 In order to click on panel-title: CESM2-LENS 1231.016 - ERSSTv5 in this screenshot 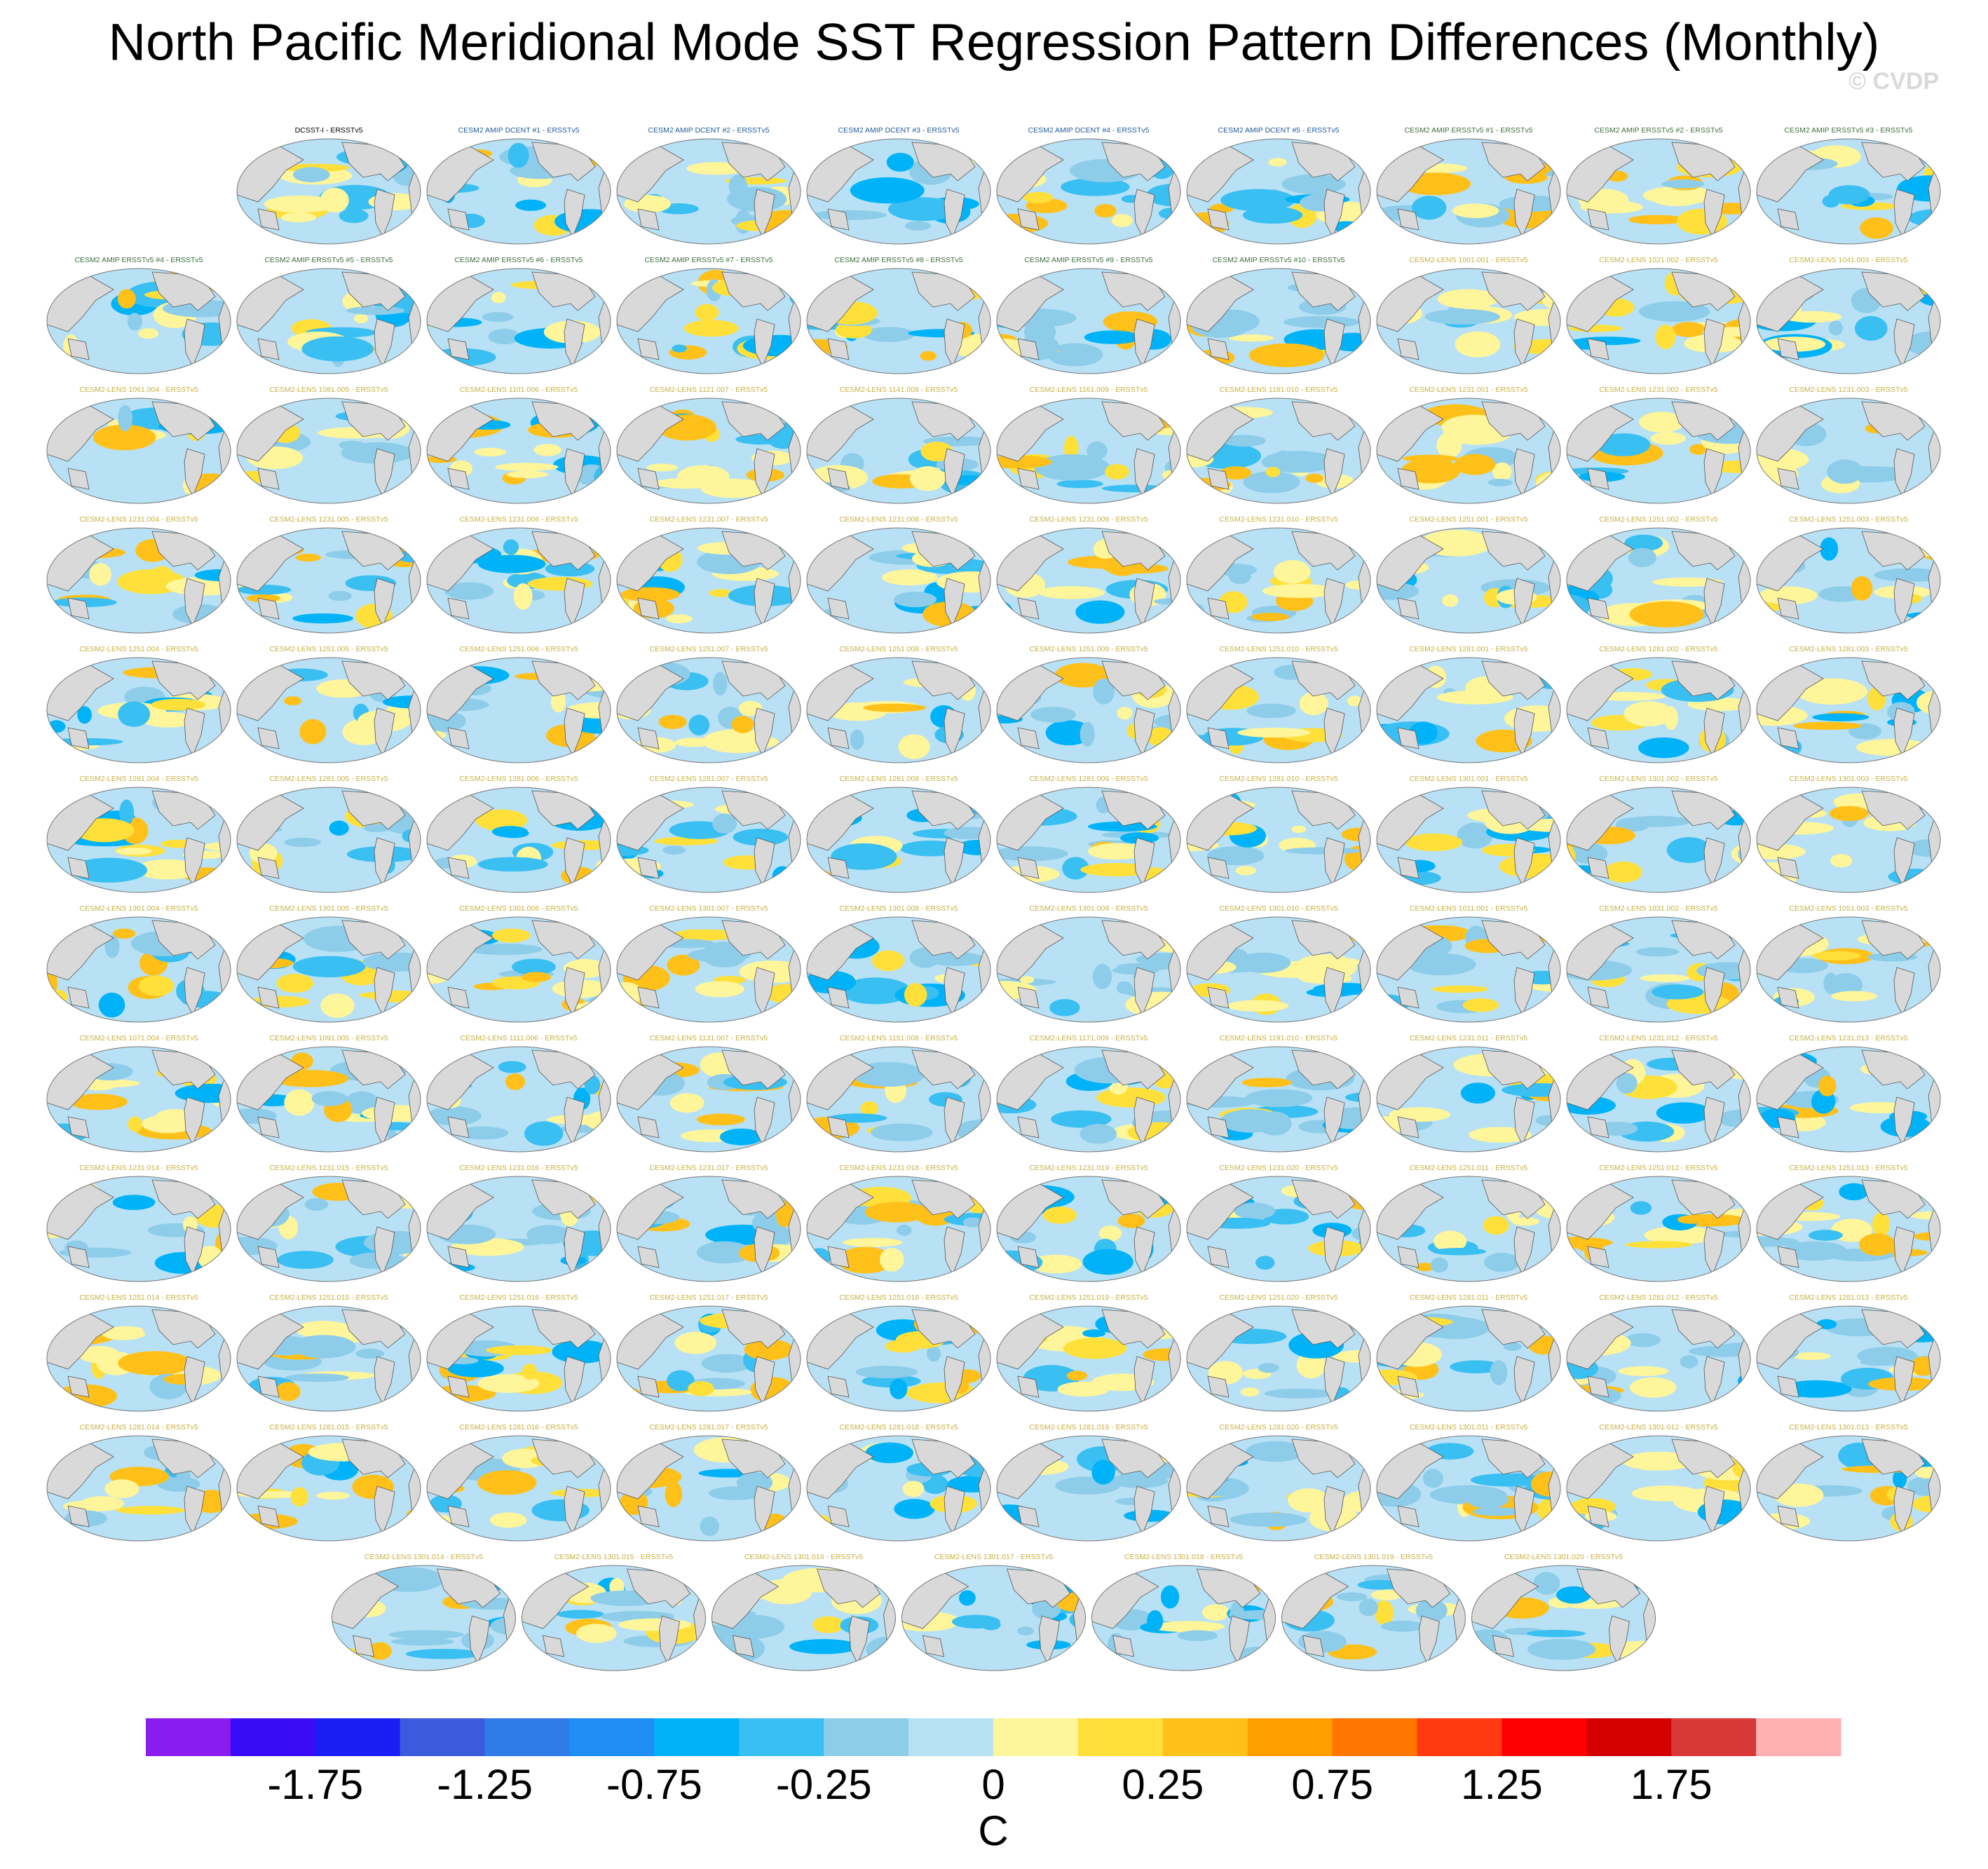, I will do `click(518, 1168)`.